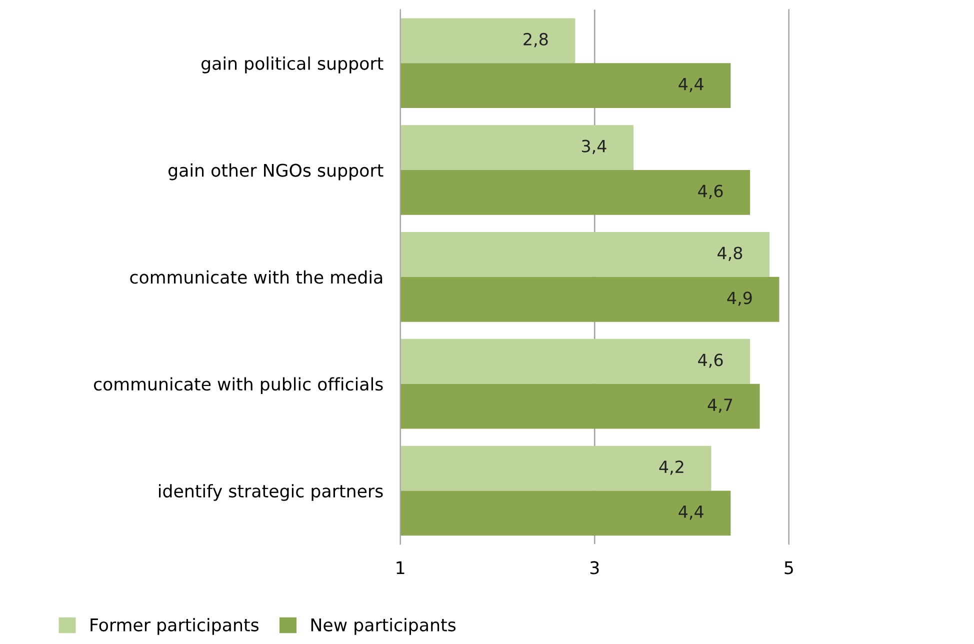  I want to click on data-label: 4,2, so click(671, 467).